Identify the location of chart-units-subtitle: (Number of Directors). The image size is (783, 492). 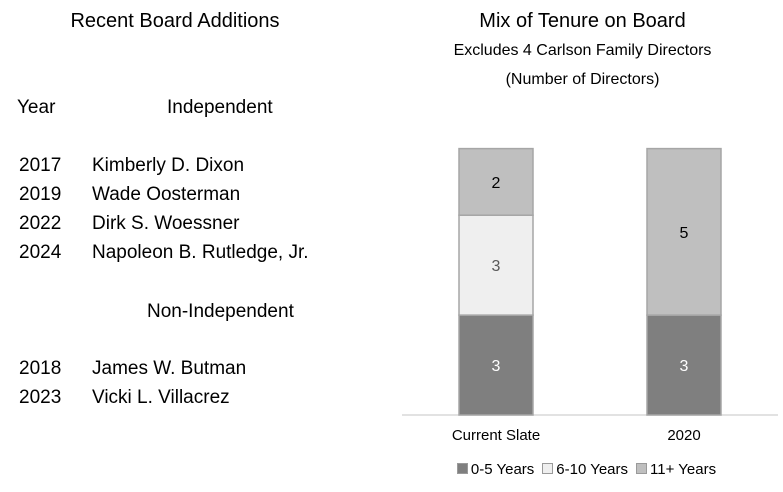
(582, 79).